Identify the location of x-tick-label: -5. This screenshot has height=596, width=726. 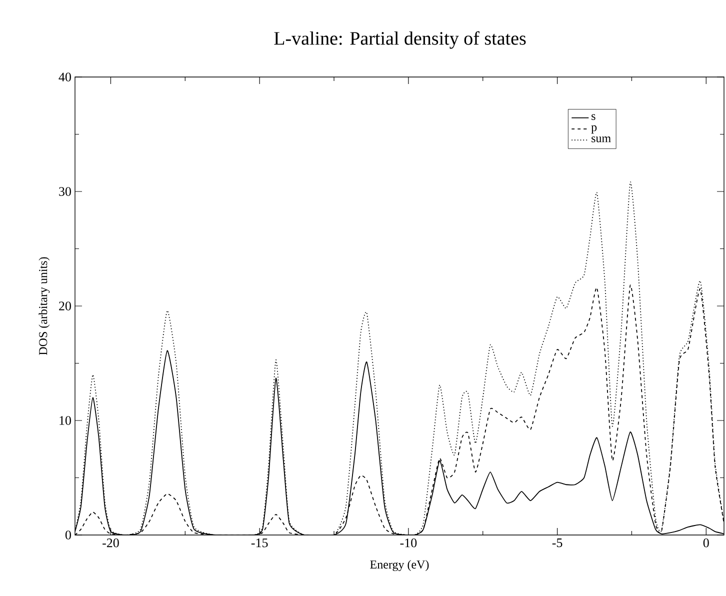
(557, 543).